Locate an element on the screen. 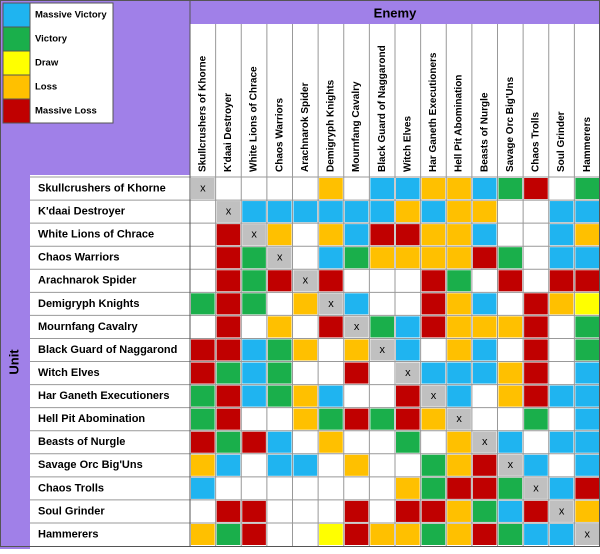 Image resolution: width=600 pixels, height=554 pixels. enemy-header: Enemy is located at coordinates (395, 12).